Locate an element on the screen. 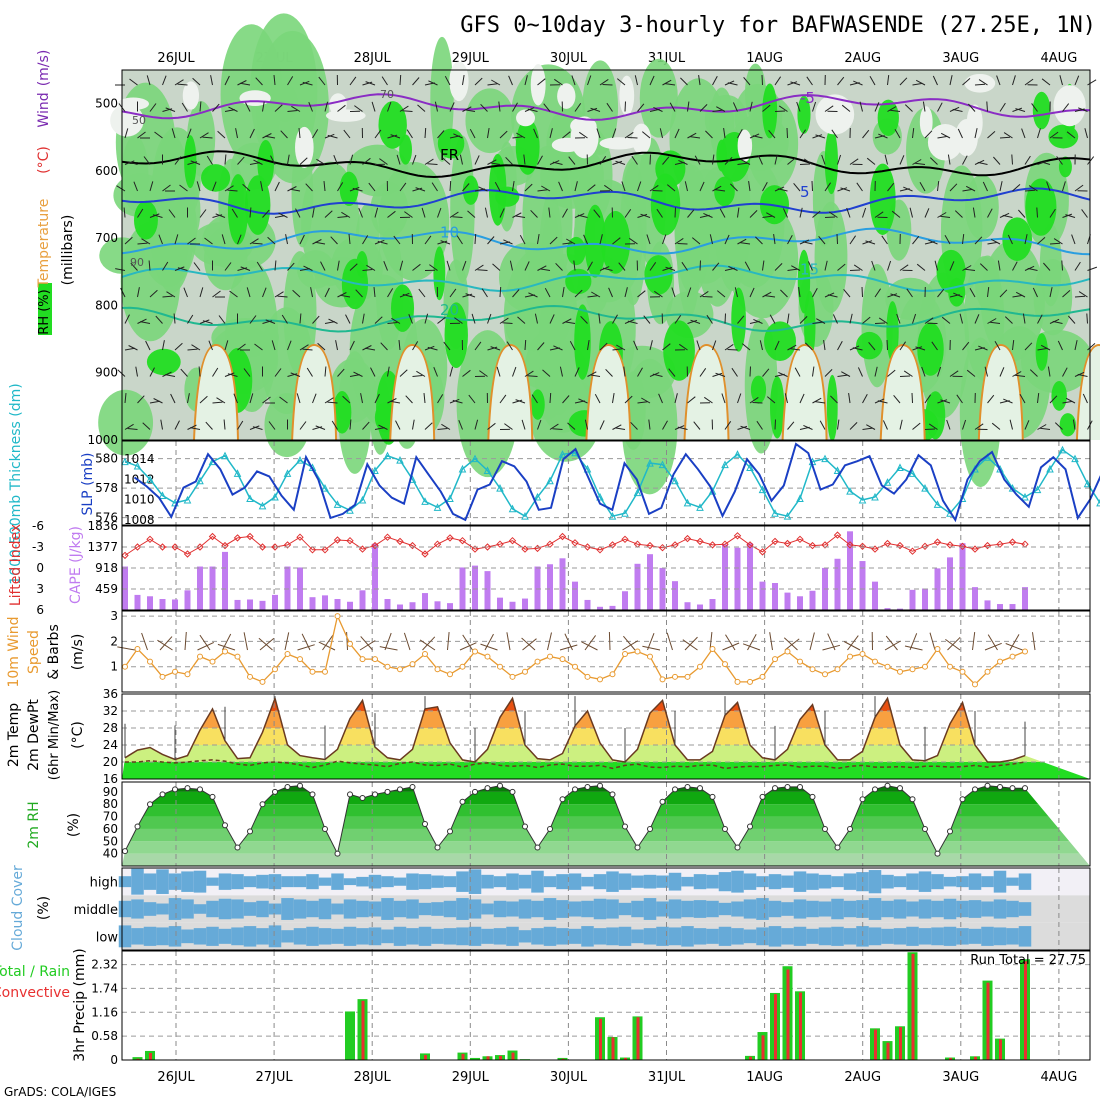 The width and height of the screenshot is (1100, 1104). rh-moist-area is located at coordinates (489, 120).